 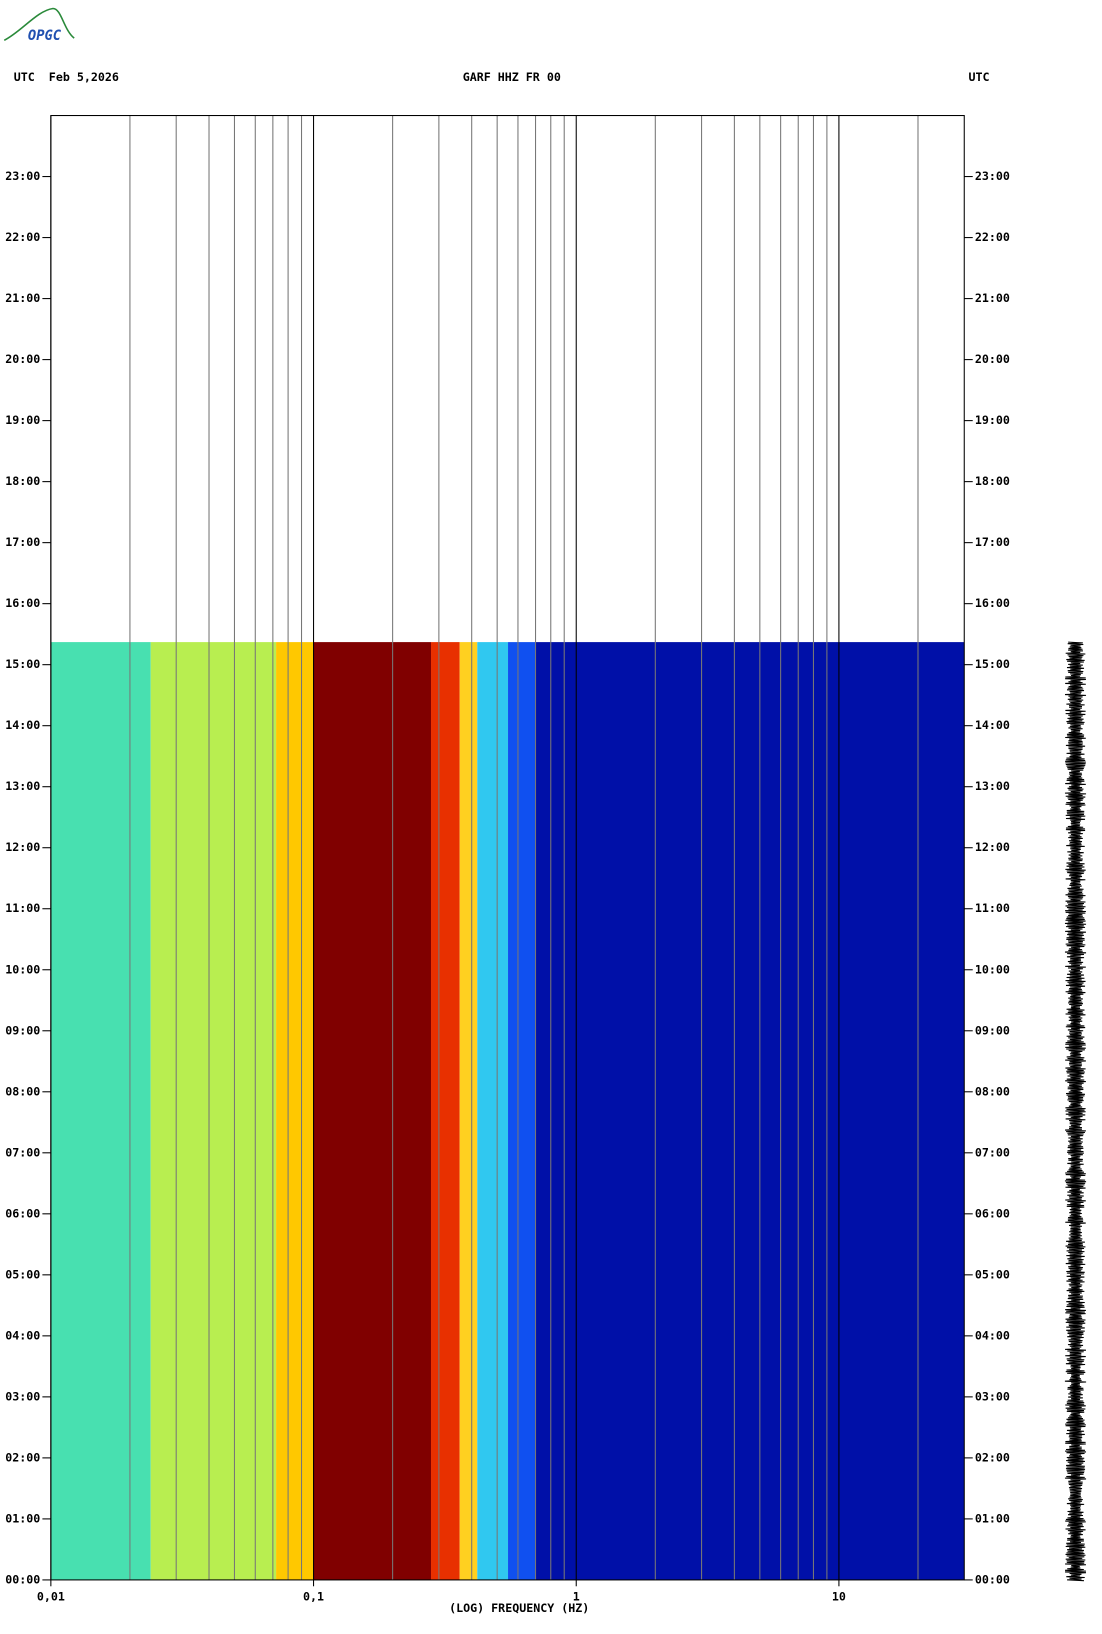 What do you see at coordinates (51, 1596) in the screenshot?
I see `x-tick-label: 0,01` at bounding box center [51, 1596].